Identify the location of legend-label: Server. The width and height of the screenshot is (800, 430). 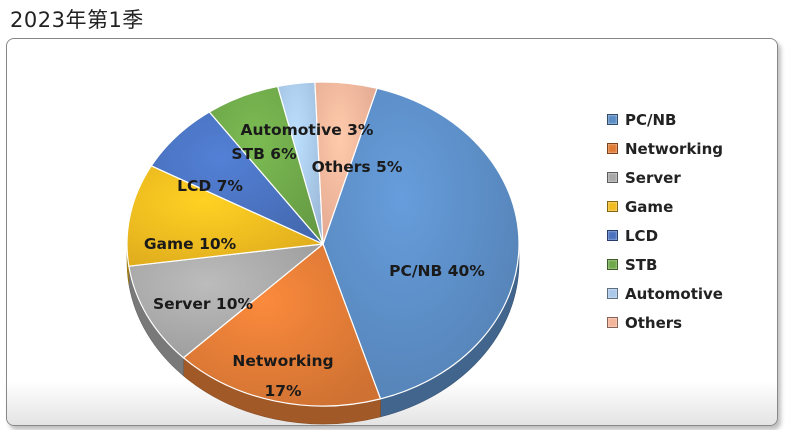
(653, 177).